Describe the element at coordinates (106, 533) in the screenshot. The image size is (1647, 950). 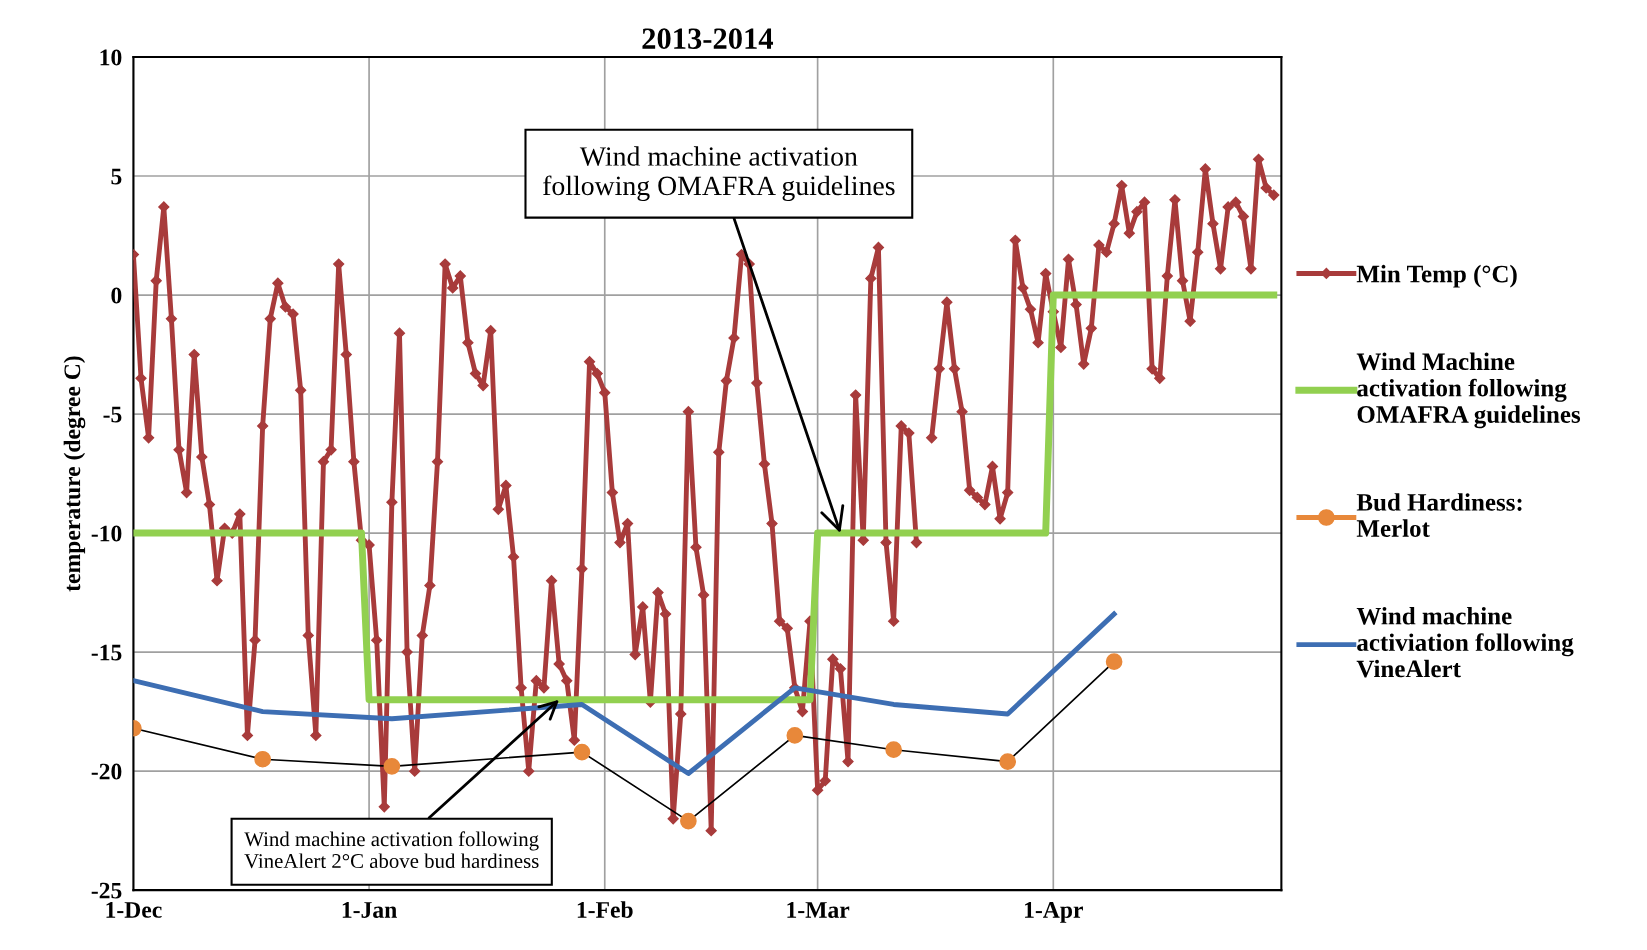
I see `y-tick-label: -10` at that location.